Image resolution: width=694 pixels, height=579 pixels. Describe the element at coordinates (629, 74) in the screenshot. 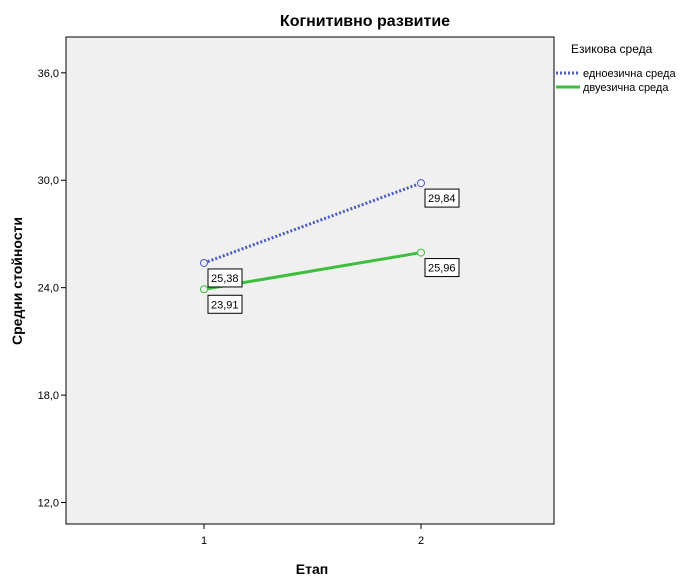

I see `legend-label: едноезична среда` at that location.